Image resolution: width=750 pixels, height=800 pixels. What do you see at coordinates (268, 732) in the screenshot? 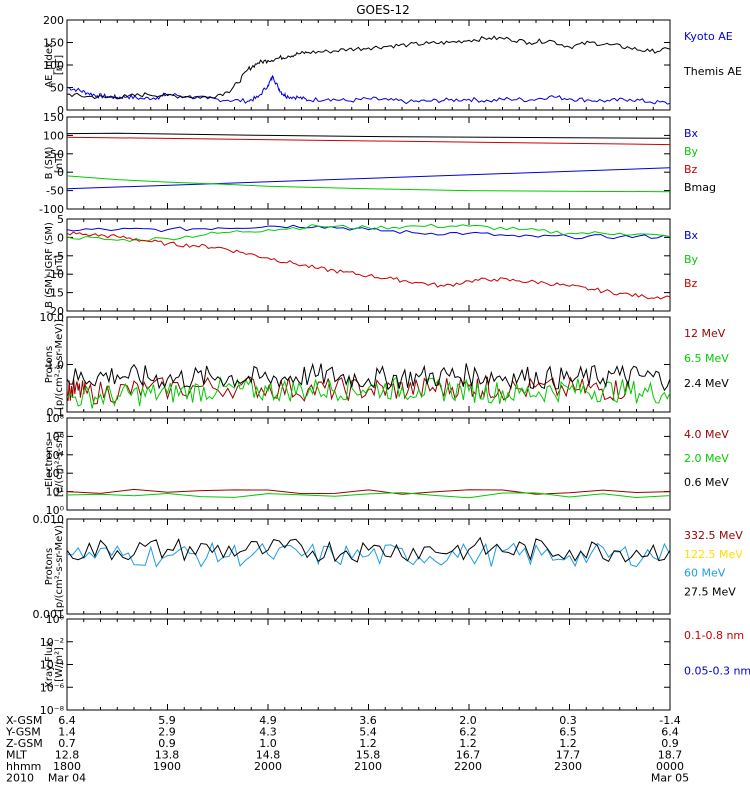
I see `ephemeris-value: 4.3` at bounding box center [268, 732].